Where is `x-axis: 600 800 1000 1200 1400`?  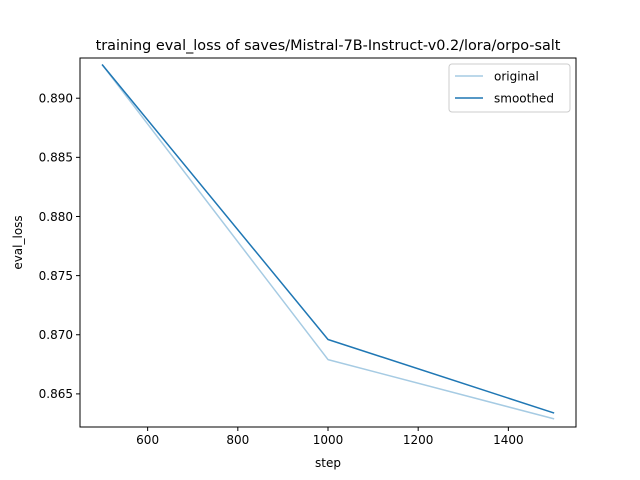 x-axis: 600 800 1000 1200 1400 is located at coordinates (330, 437).